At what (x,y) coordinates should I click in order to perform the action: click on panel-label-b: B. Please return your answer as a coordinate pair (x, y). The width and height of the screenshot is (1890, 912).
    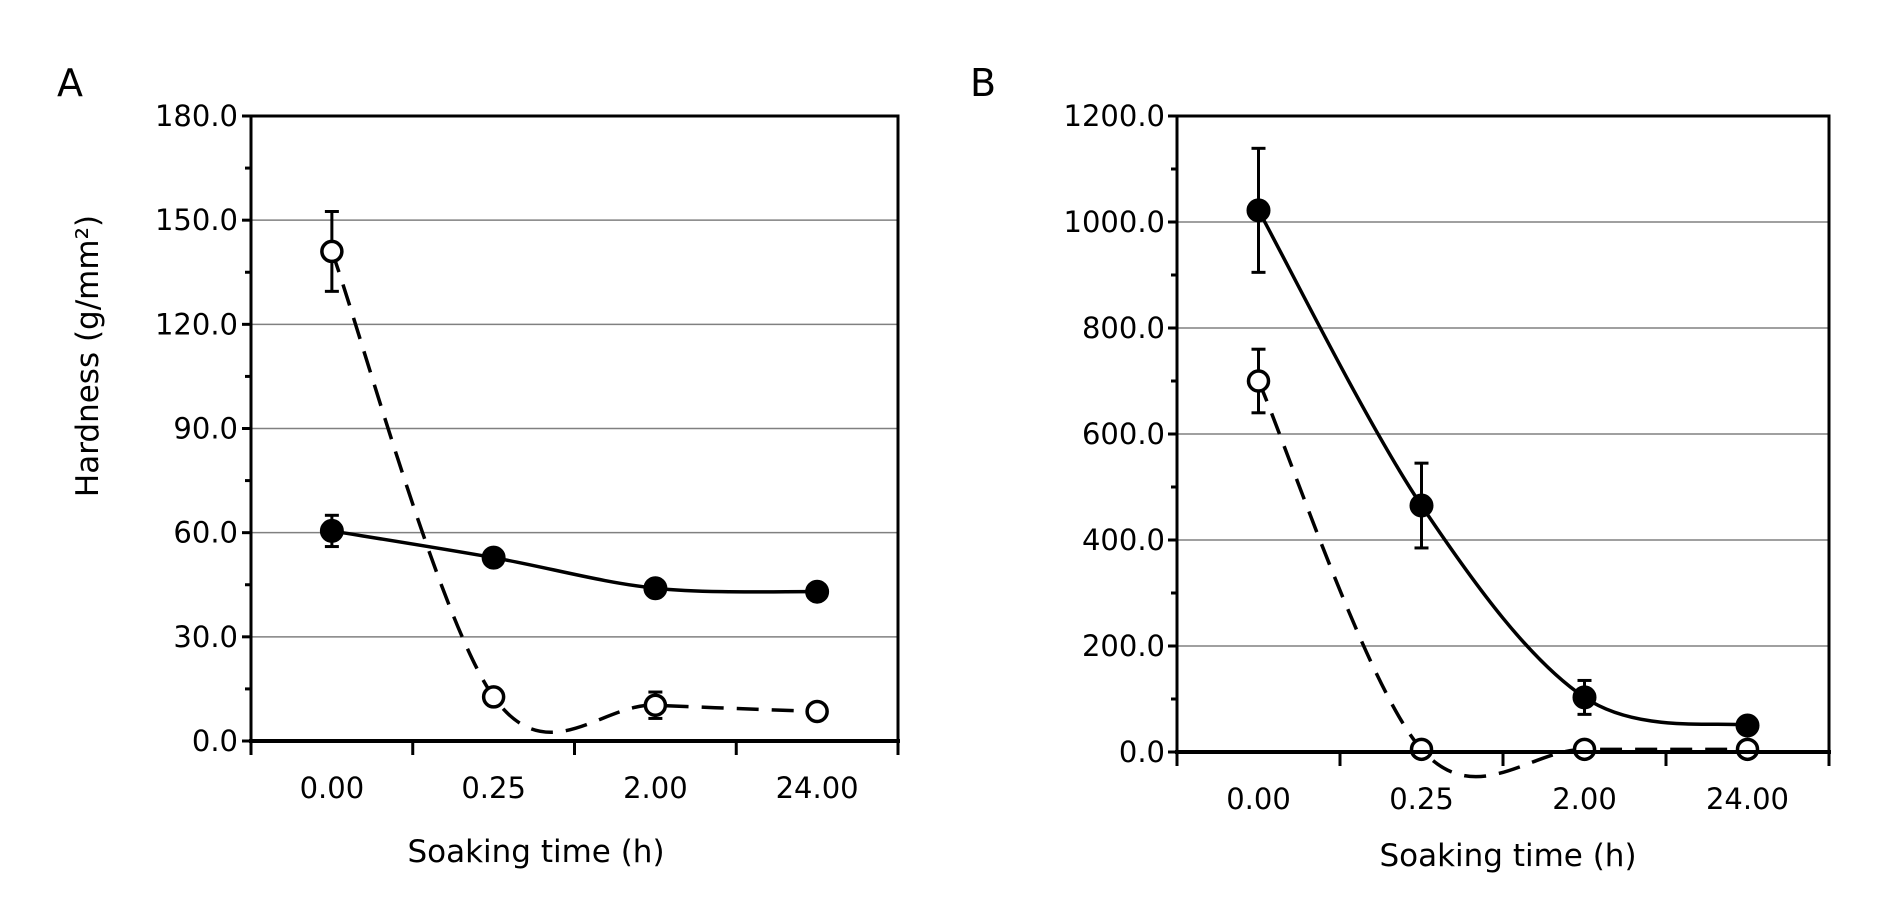
    Looking at the image, I should click on (983, 83).